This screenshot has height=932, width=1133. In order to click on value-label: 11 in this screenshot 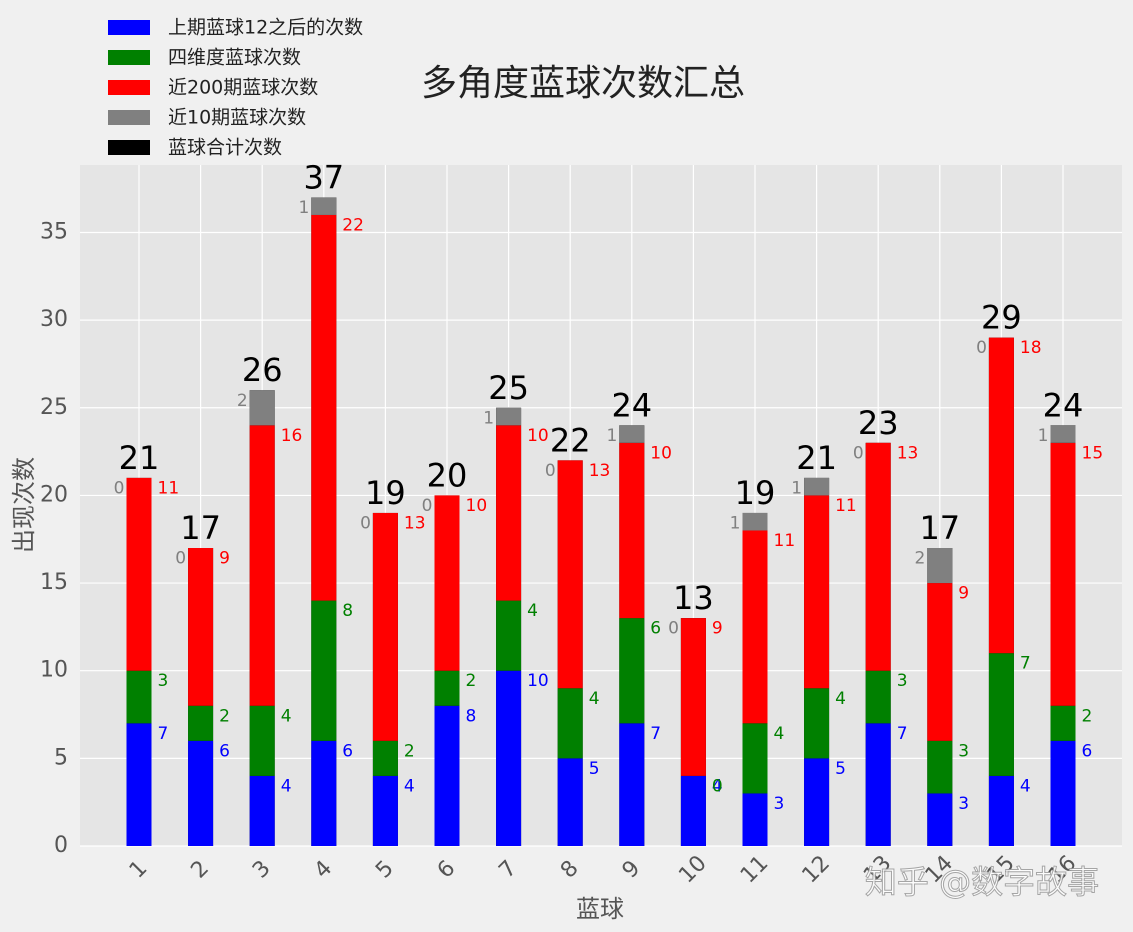, I will do `click(169, 488)`.